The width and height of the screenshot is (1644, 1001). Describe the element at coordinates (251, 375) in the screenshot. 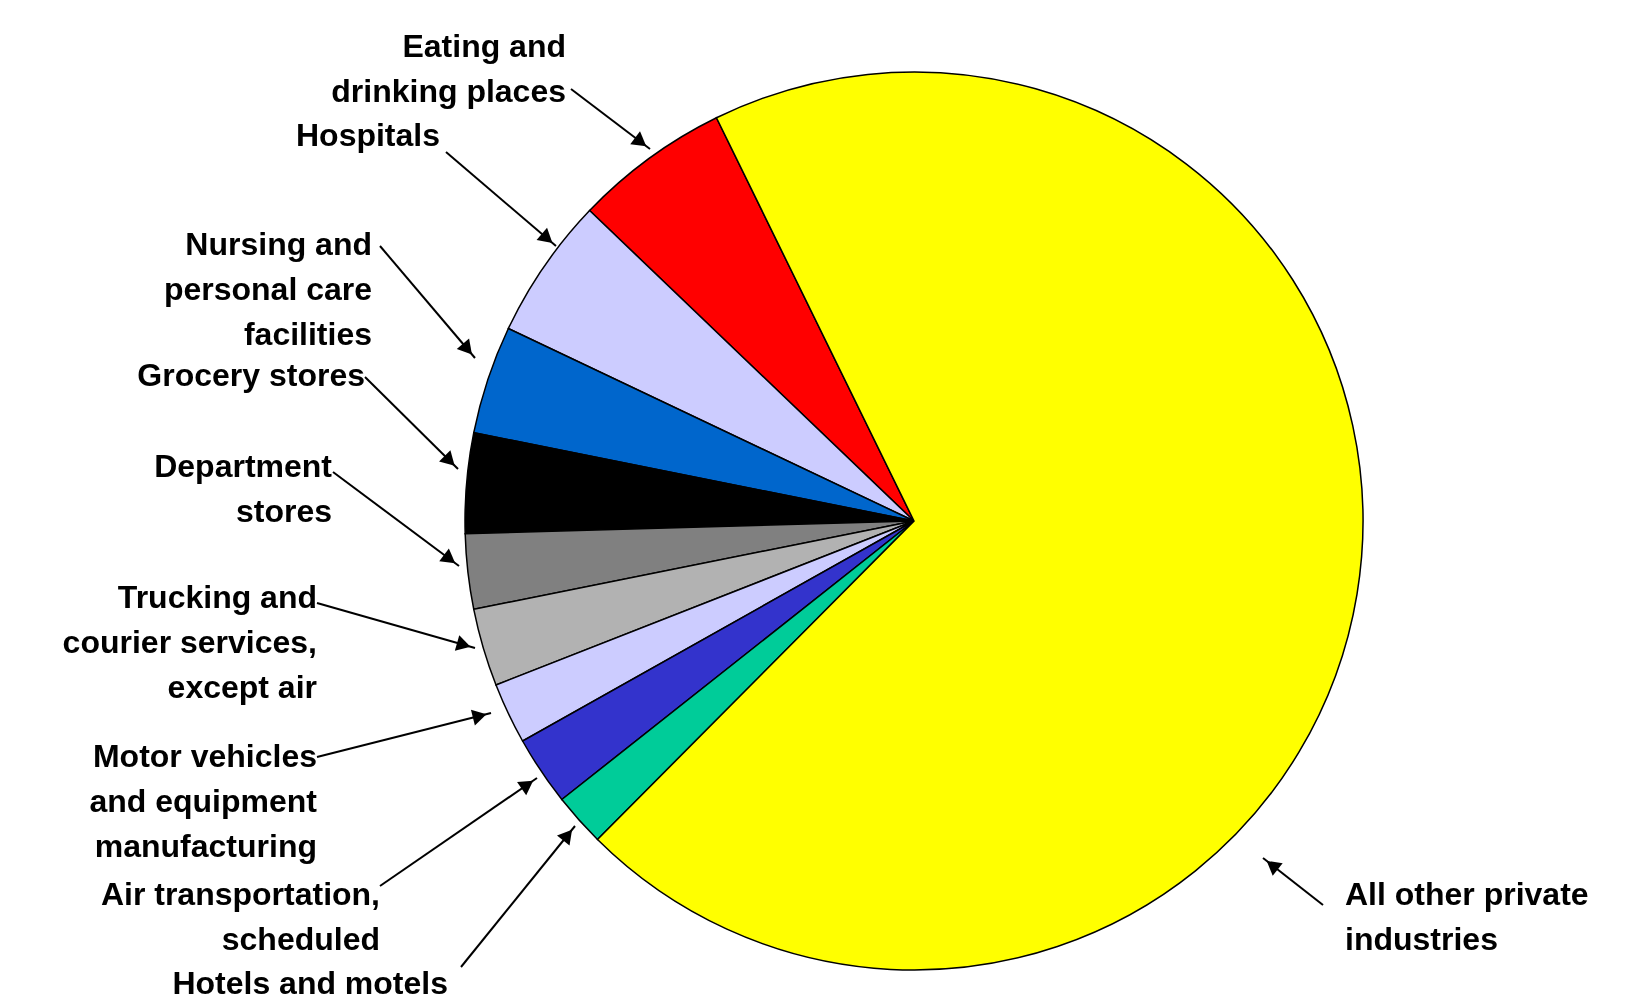

I see `slice-label: Grocery stores` at that location.